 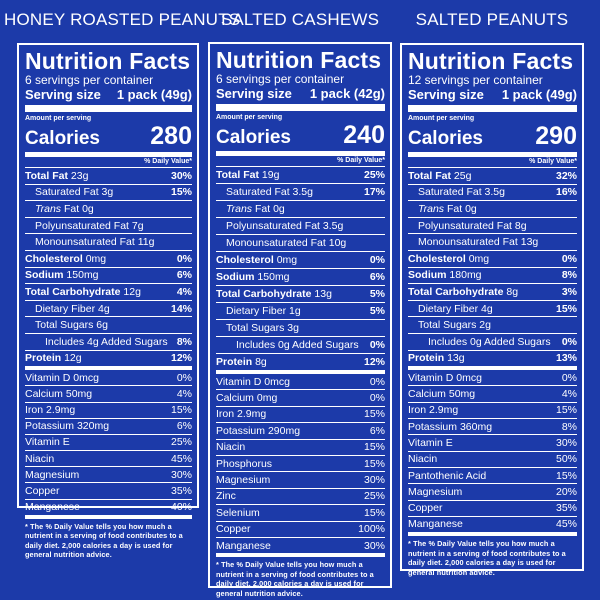 What do you see at coordinates (273, 277) in the screenshot?
I see `nutrient-amount: 150mg` at bounding box center [273, 277].